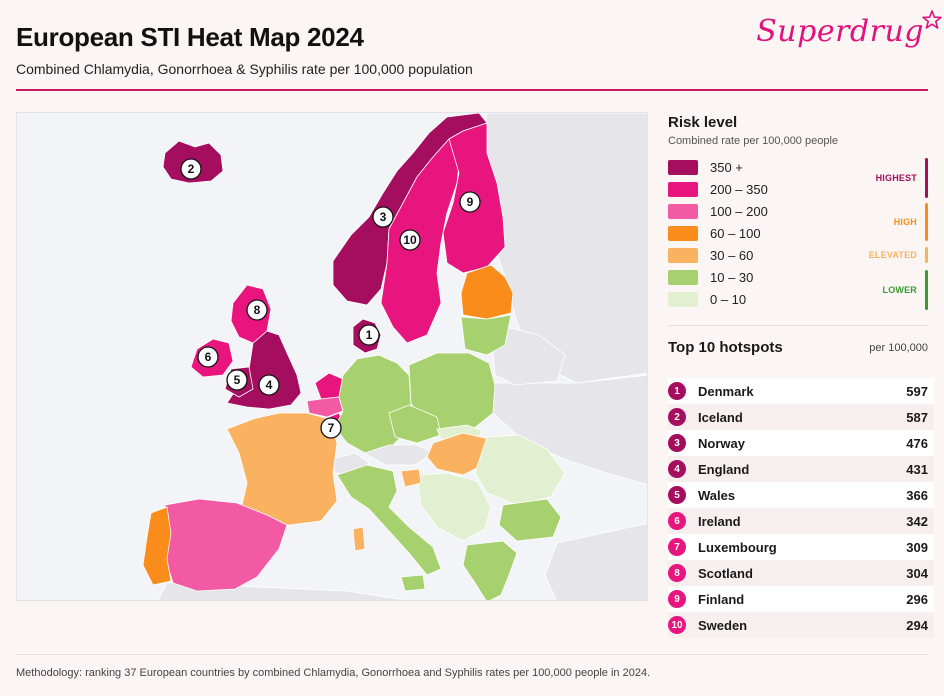 This screenshot has height=696, width=944. What do you see at coordinates (569, 429) in the screenshot?
I see `map-land-ukraine` at bounding box center [569, 429].